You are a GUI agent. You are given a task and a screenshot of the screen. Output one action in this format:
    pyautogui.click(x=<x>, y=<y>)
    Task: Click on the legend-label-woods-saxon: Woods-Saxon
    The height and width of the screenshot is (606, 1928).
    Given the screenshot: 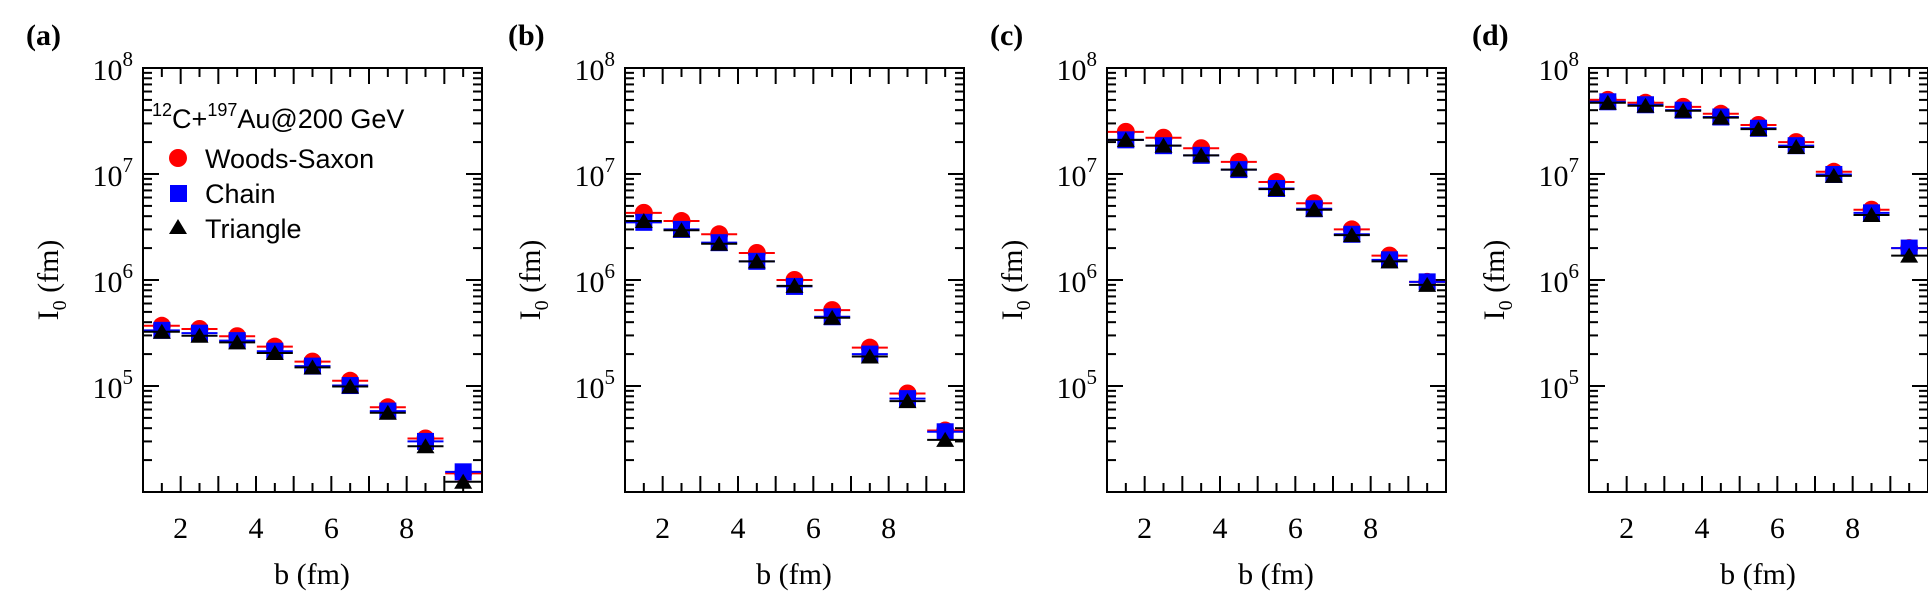 What is the action you would take?
    pyautogui.click(x=289, y=159)
    